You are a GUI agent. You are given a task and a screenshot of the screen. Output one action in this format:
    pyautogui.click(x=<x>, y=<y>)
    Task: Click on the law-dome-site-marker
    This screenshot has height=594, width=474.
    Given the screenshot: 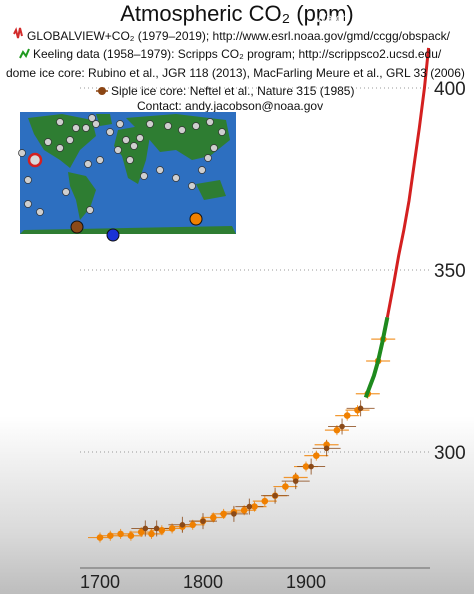 What is the action you would take?
    pyautogui.click(x=196, y=219)
    